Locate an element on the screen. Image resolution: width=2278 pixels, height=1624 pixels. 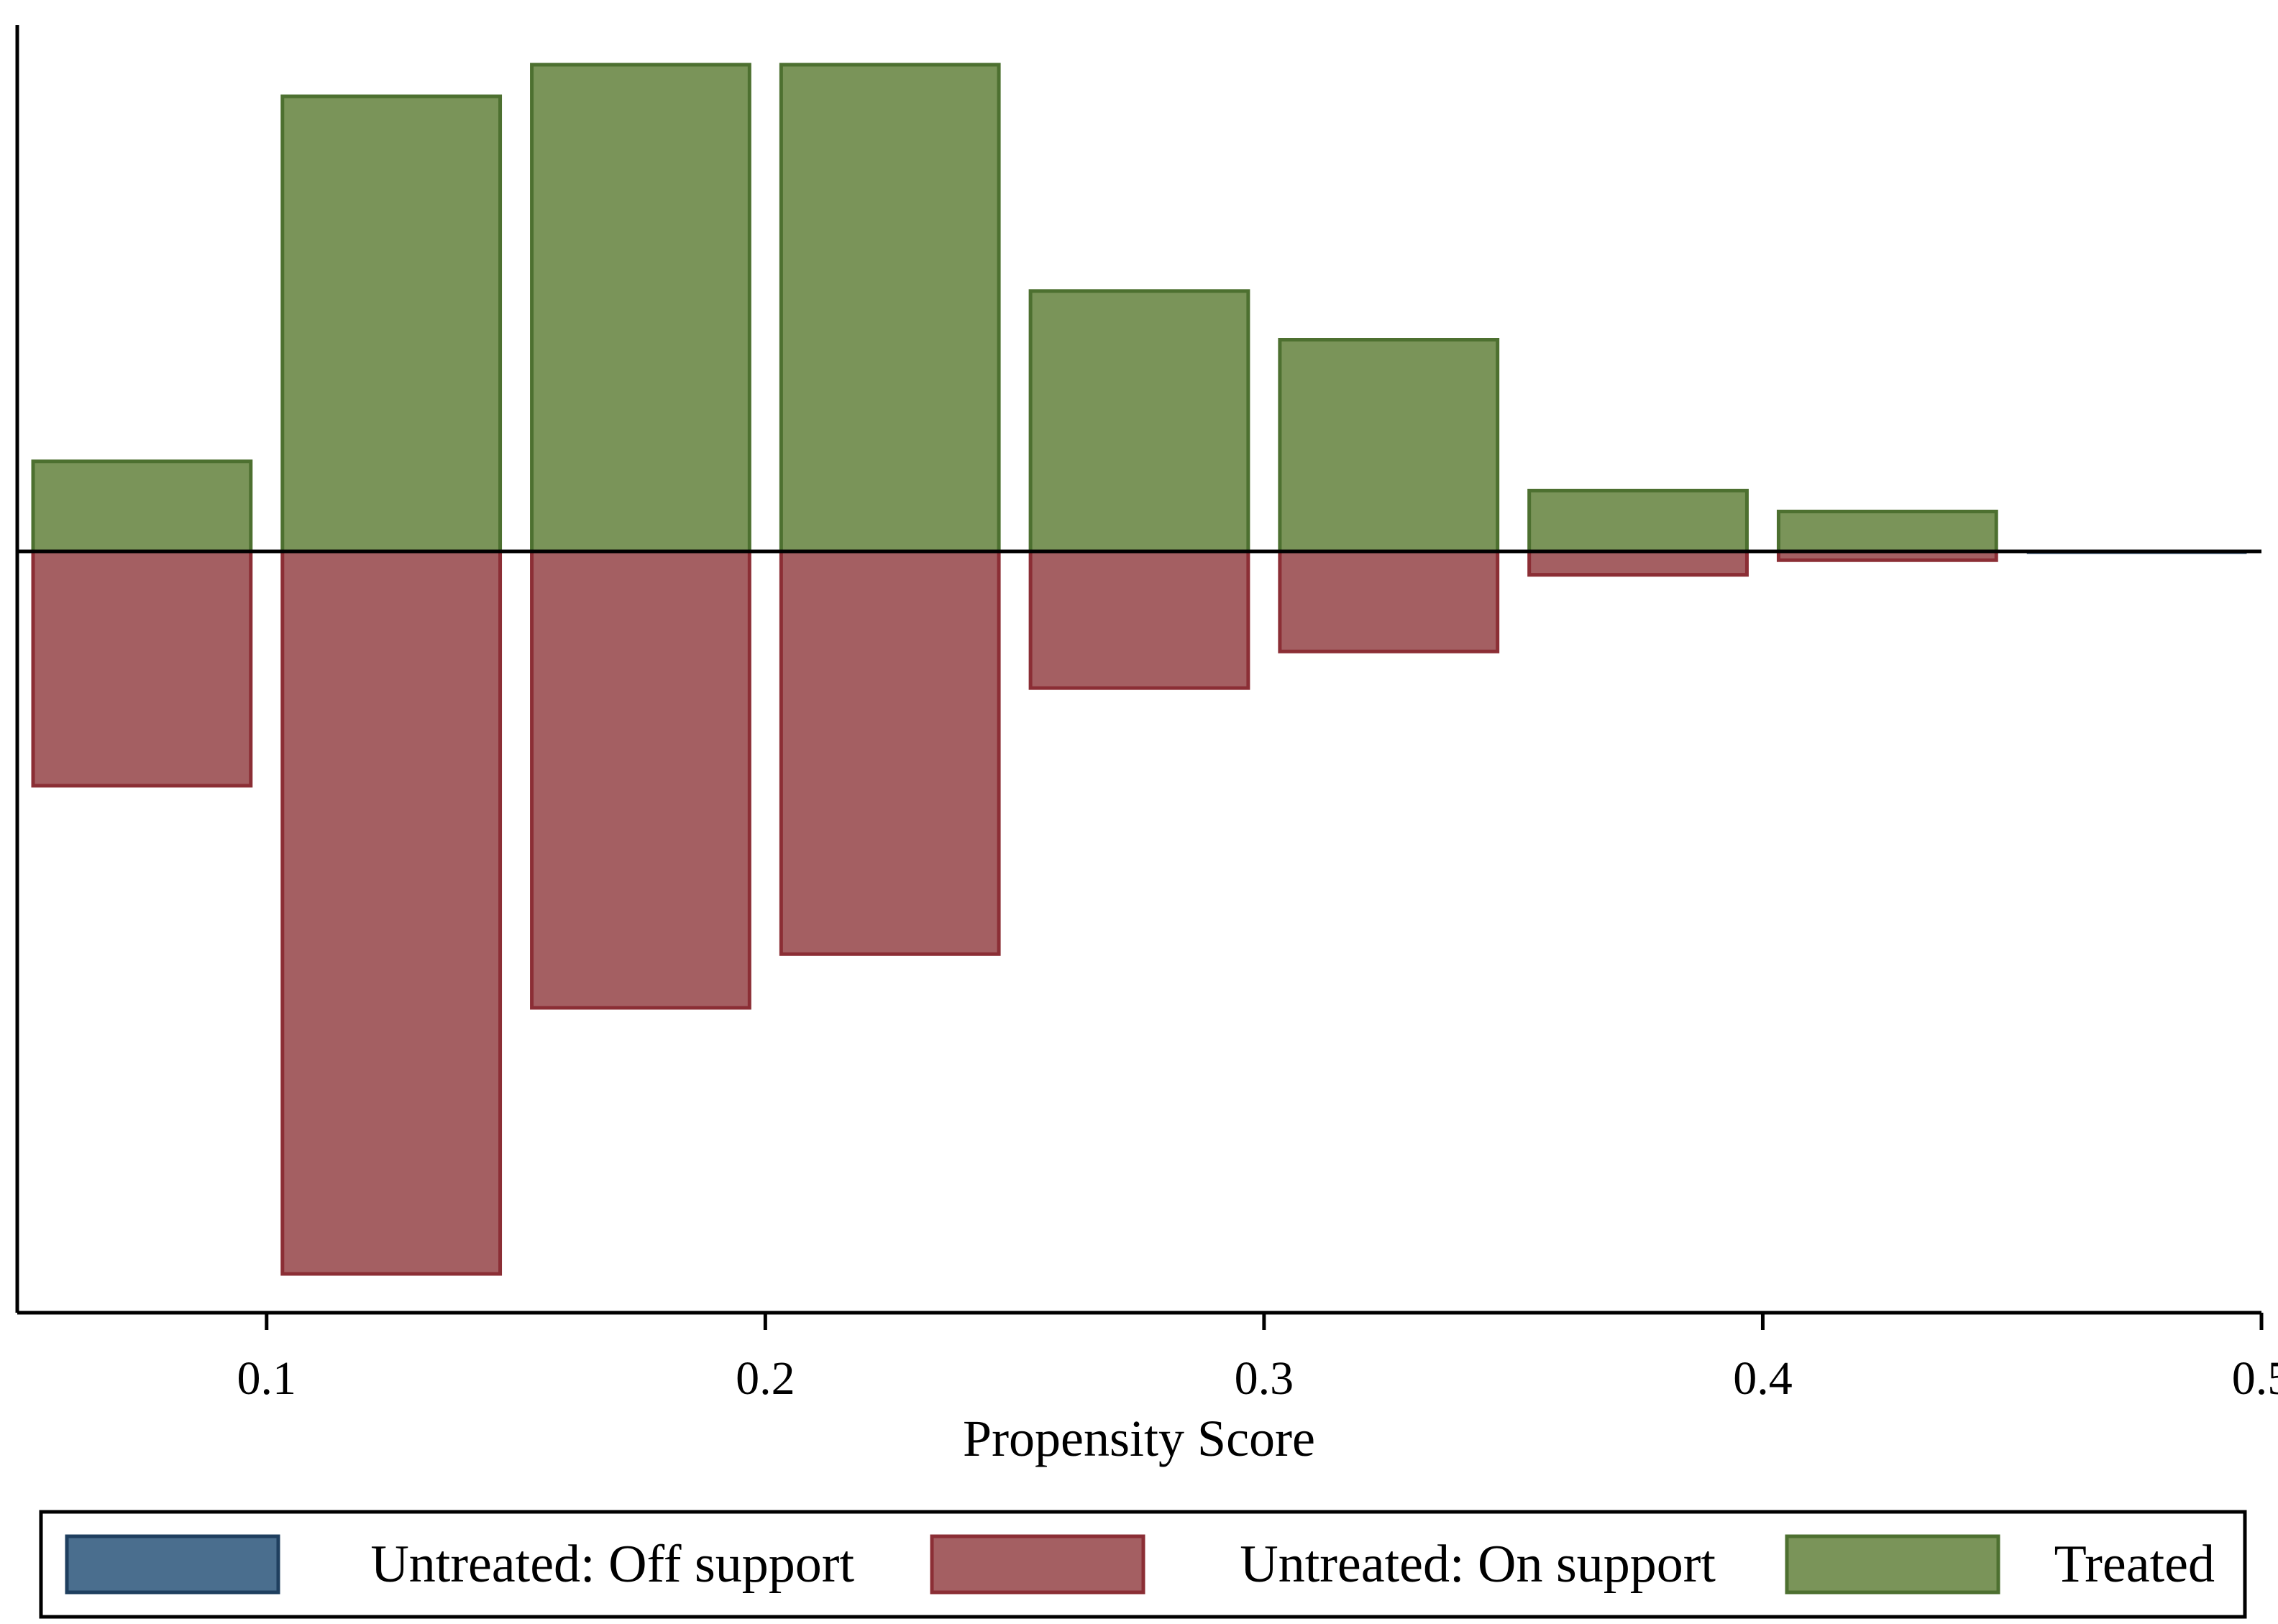
legend-swatch-untreated-off-support is located at coordinates (173, 1564).